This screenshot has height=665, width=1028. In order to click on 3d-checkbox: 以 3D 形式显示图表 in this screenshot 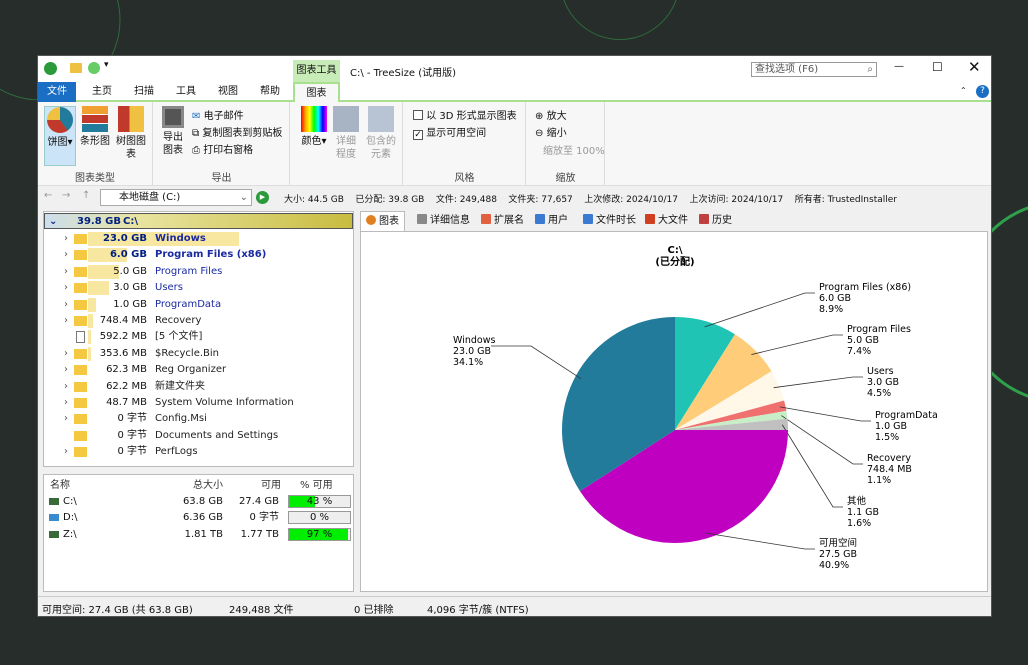, I will do `click(465, 114)`.